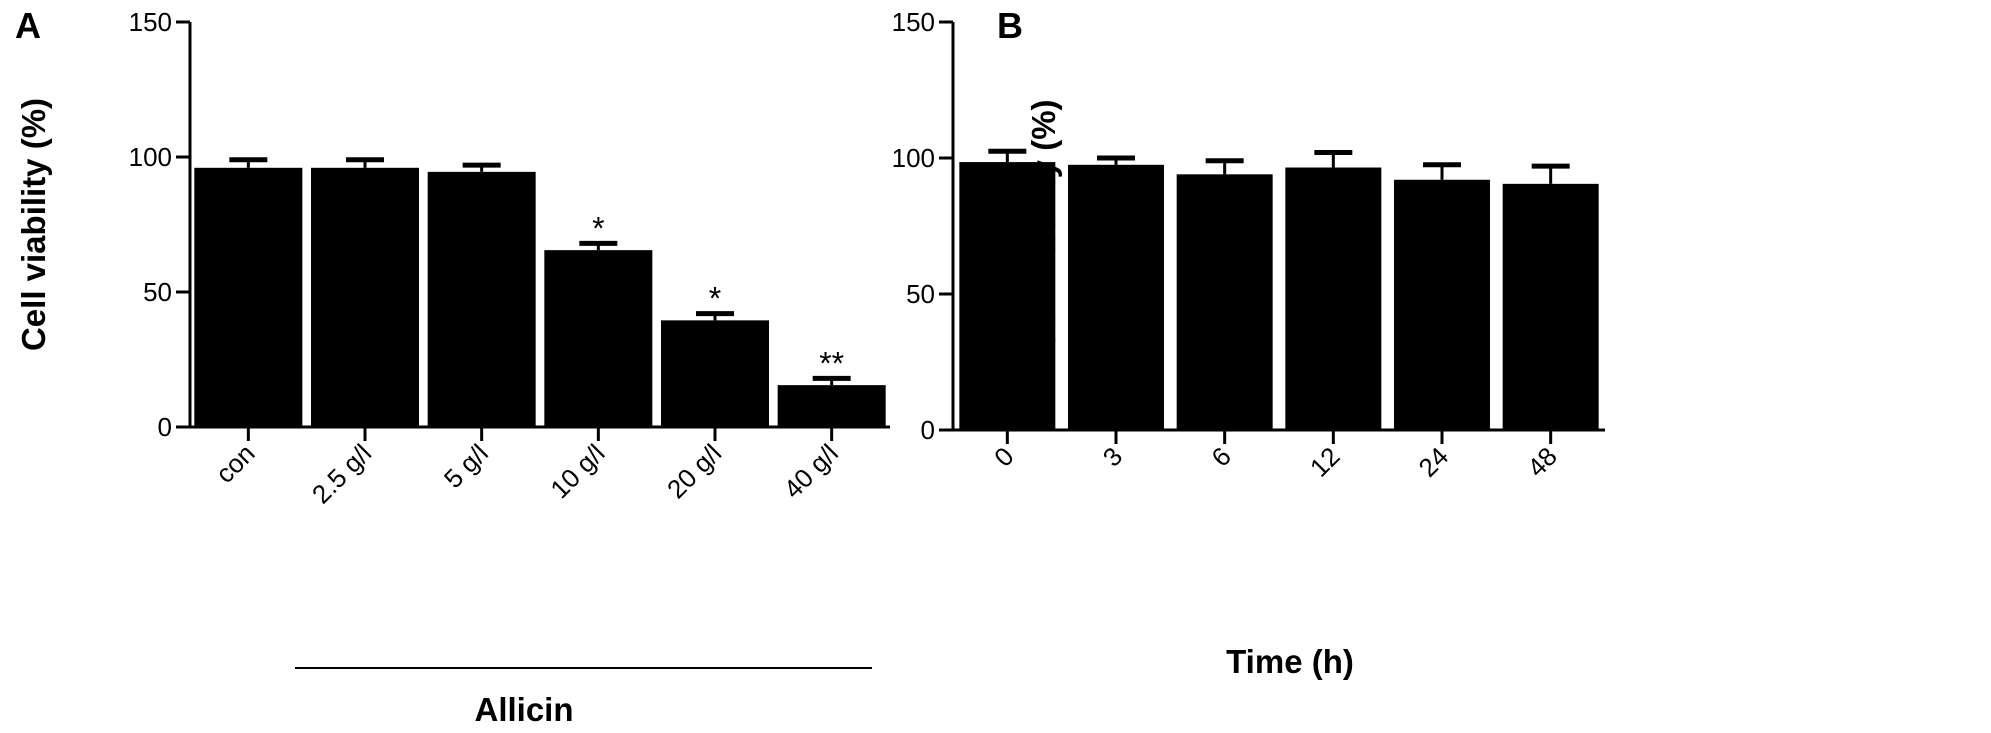  Describe the element at coordinates (28, 25) in the screenshot. I see `panel-label: A` at that location.